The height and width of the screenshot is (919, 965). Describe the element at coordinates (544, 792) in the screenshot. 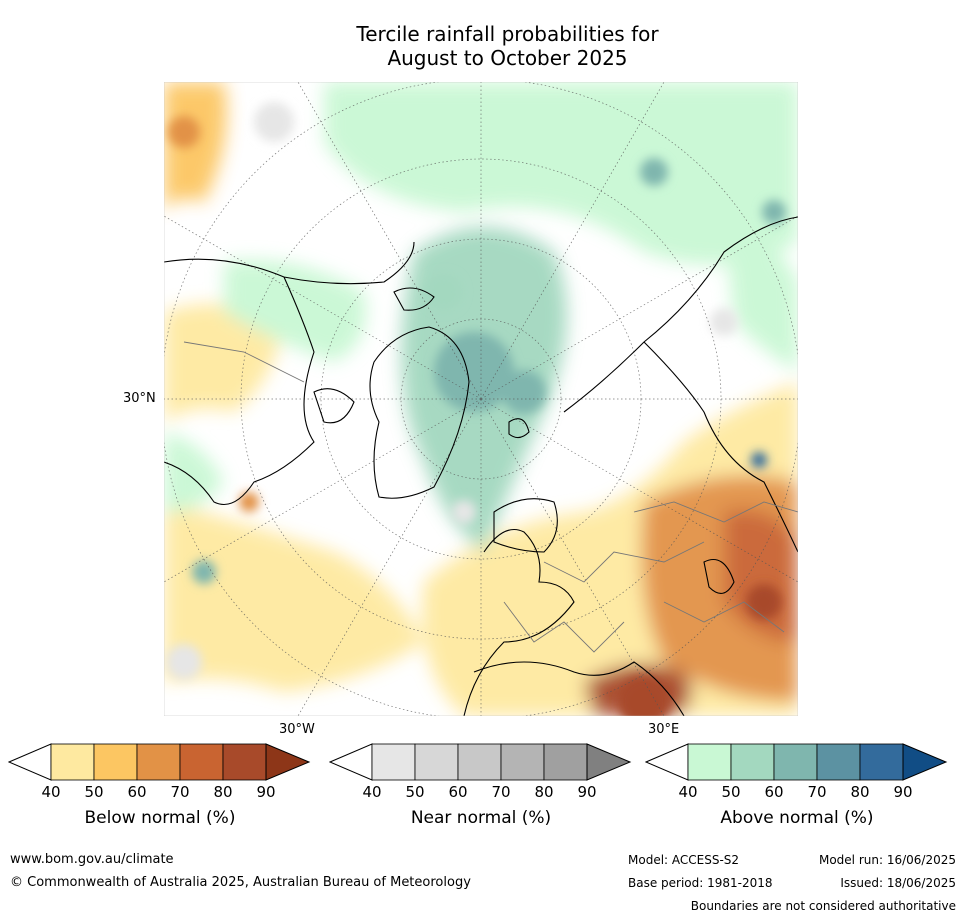

I see `near-tick-label: 80` at that location.